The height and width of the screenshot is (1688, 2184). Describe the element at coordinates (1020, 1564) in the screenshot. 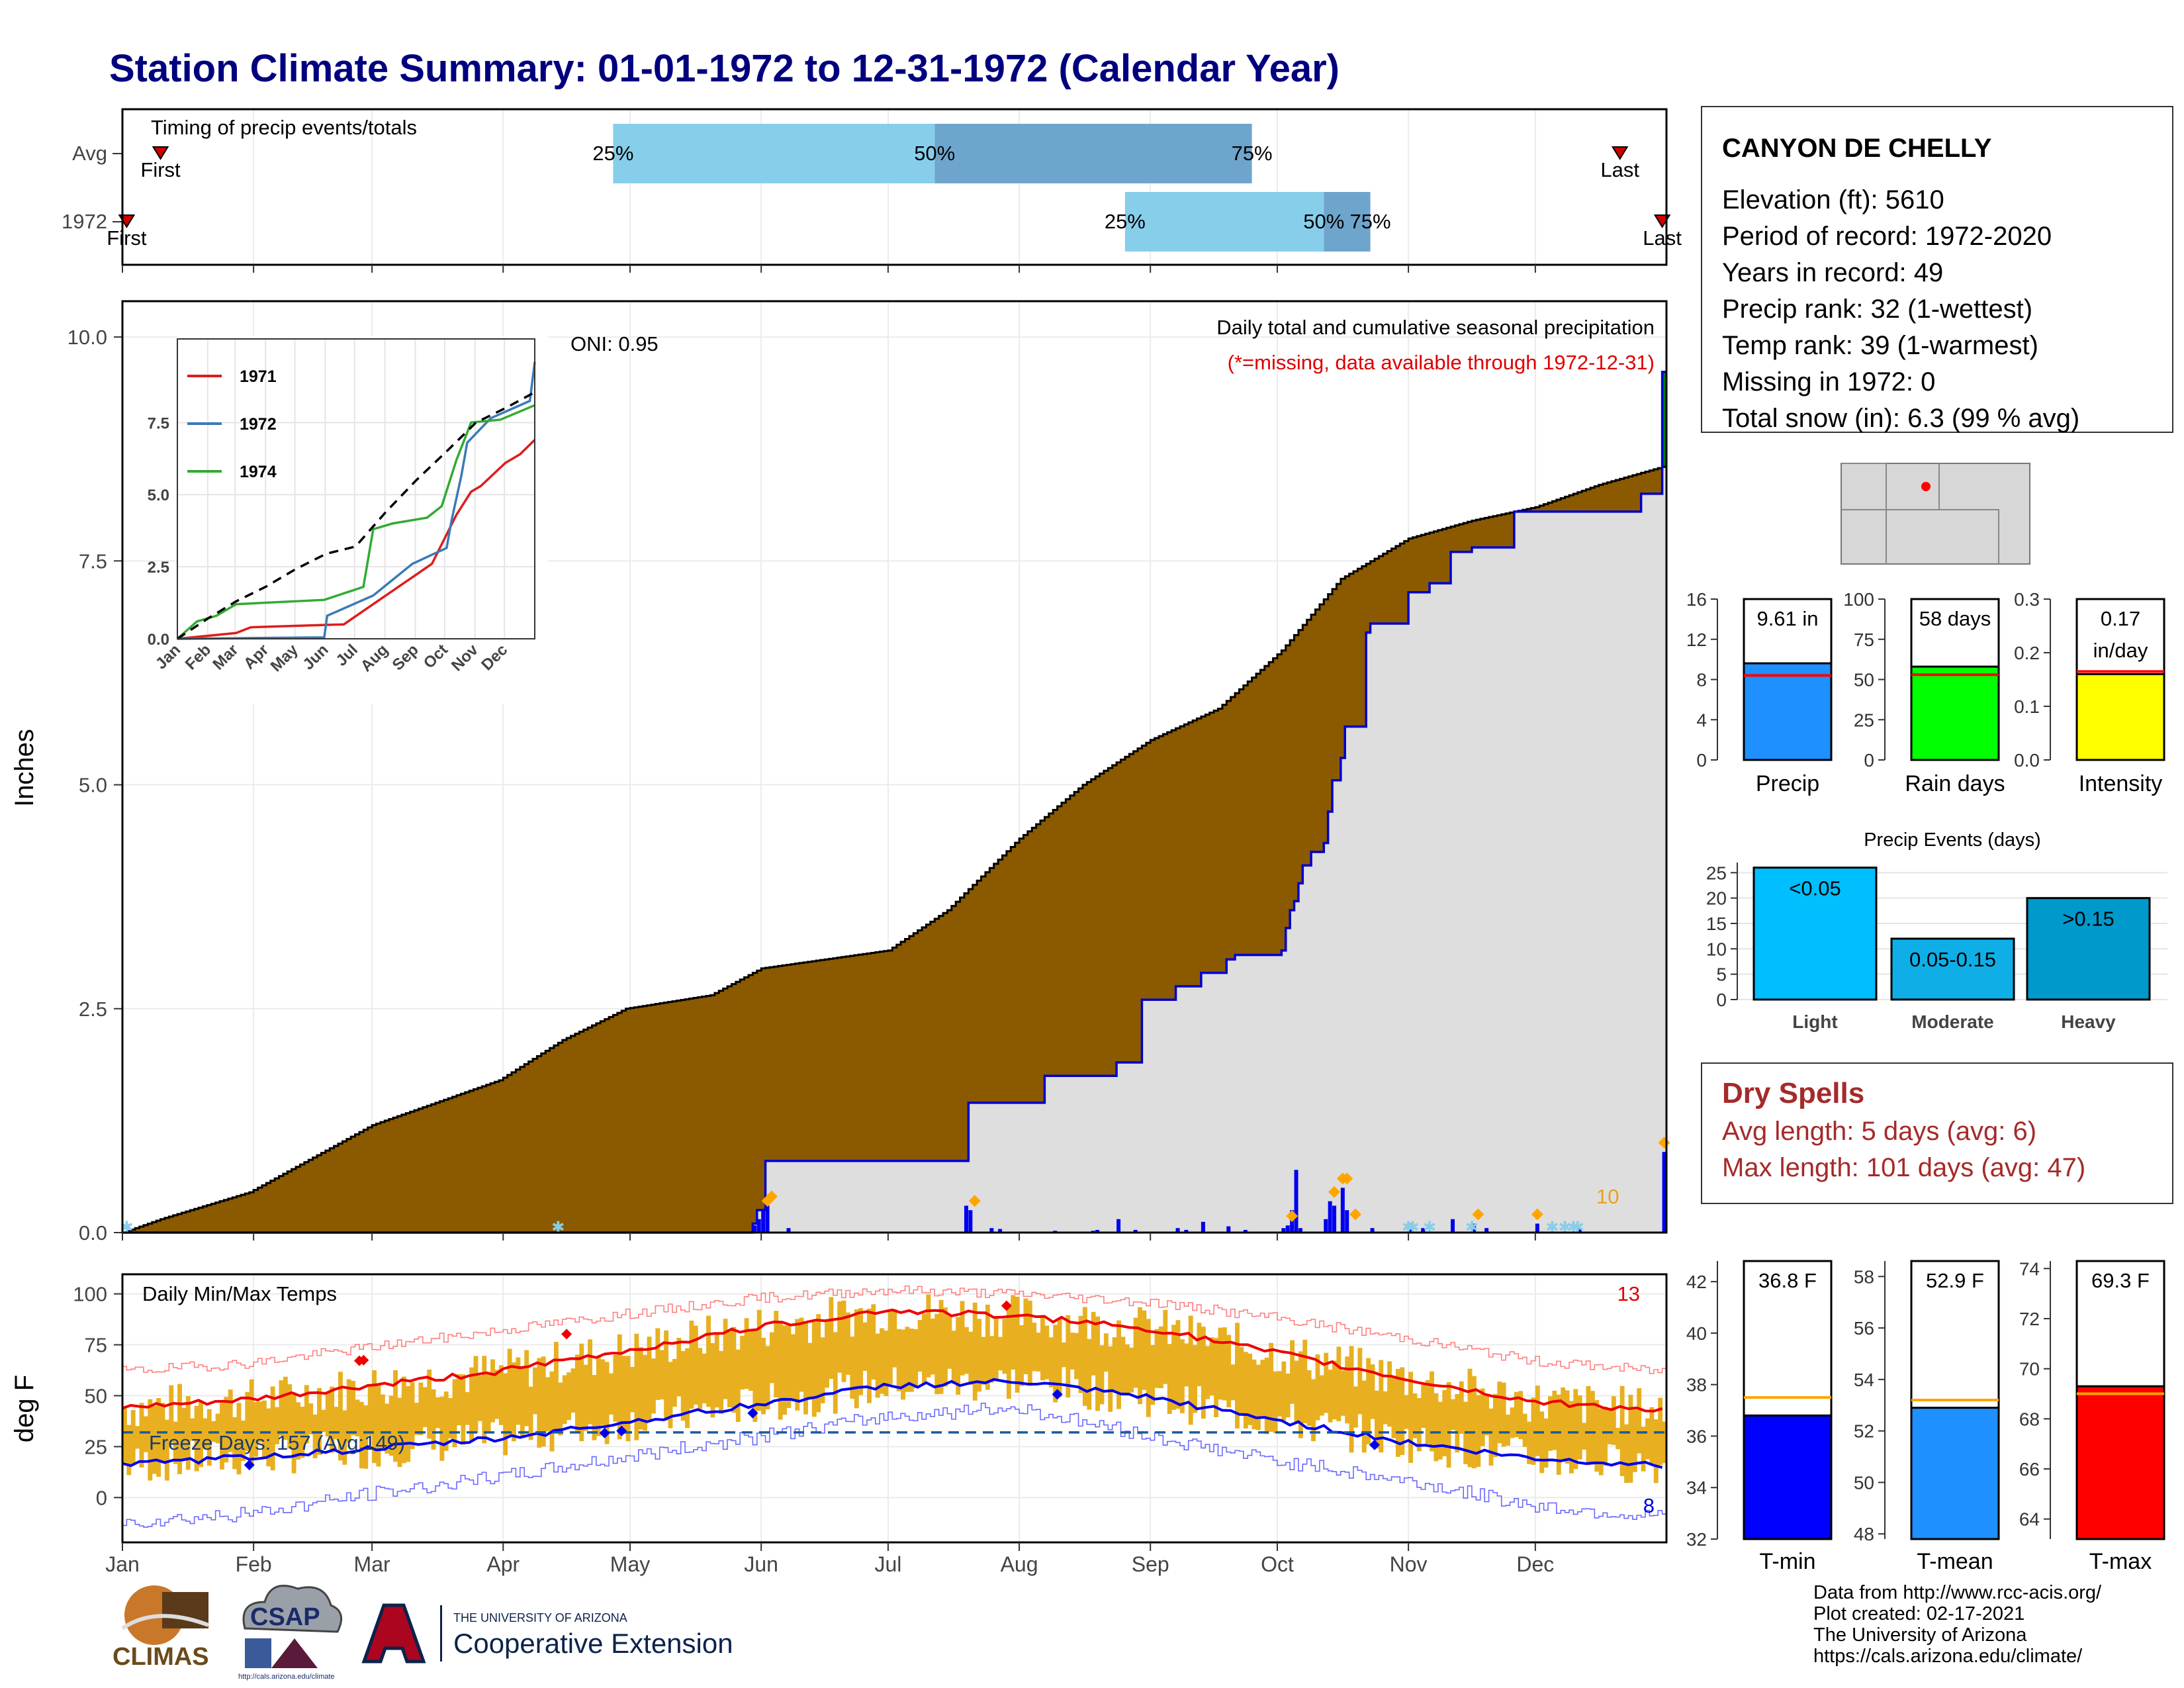

I see `month-label: Aug` at that location.